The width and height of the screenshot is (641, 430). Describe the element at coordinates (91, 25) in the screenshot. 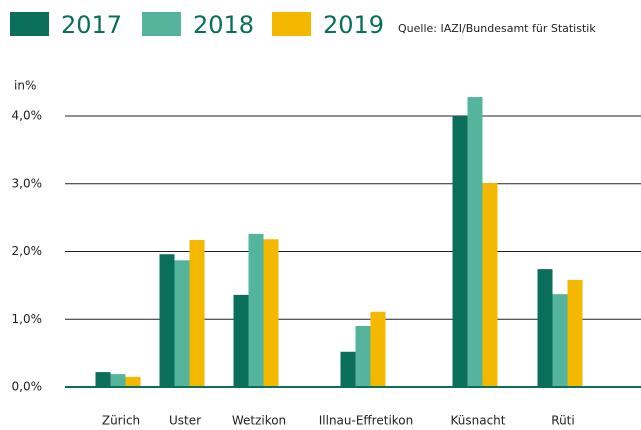

I see `legend-label: 2017` at that location.